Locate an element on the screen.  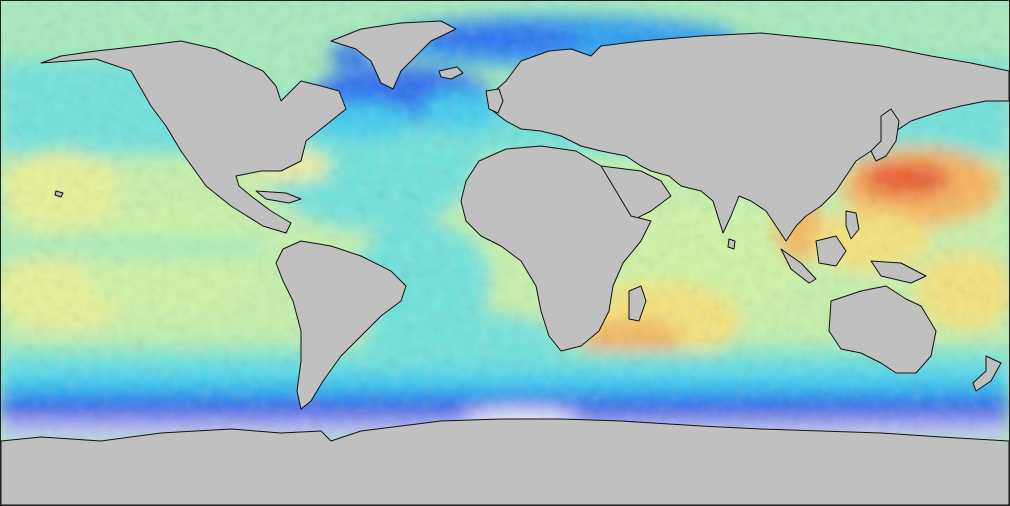
iceland is located at coordinates (451, 73).